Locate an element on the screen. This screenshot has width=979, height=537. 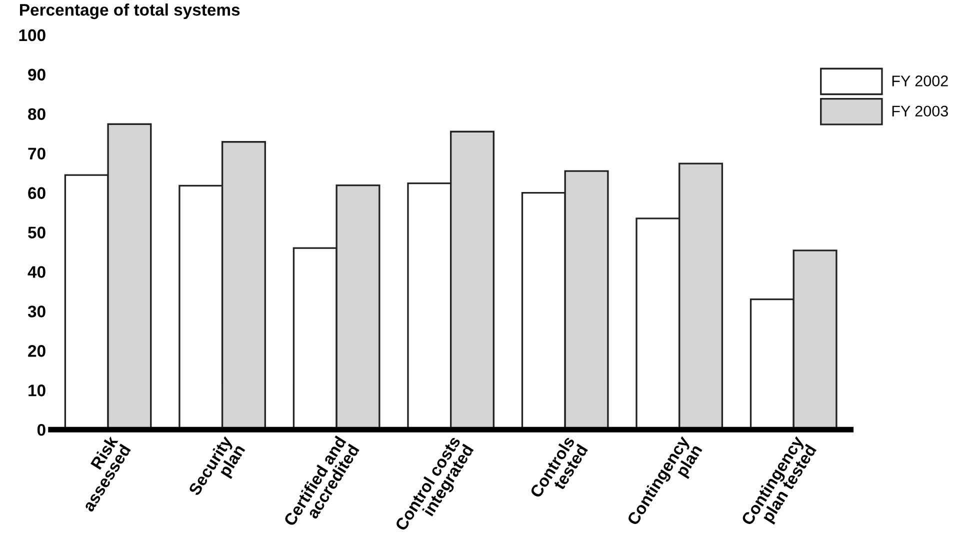
y-tick-label: 40 is located at coordinates (37, 272).